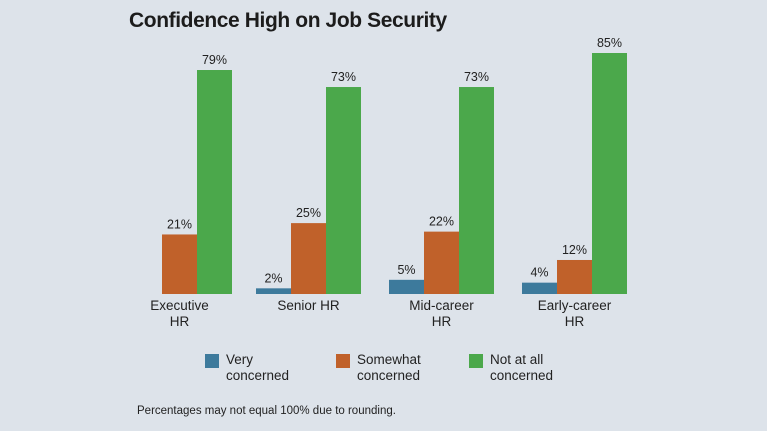  I want to click on legend-item-somewhat-concerned: Somewhat concerned, so click(396, 368).